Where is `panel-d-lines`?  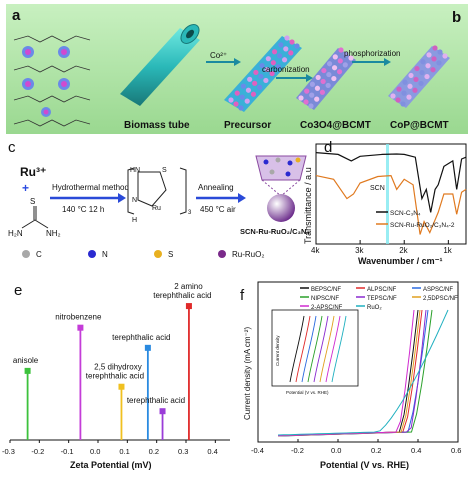 panel-d-lines is located at coordinates (391, 193).